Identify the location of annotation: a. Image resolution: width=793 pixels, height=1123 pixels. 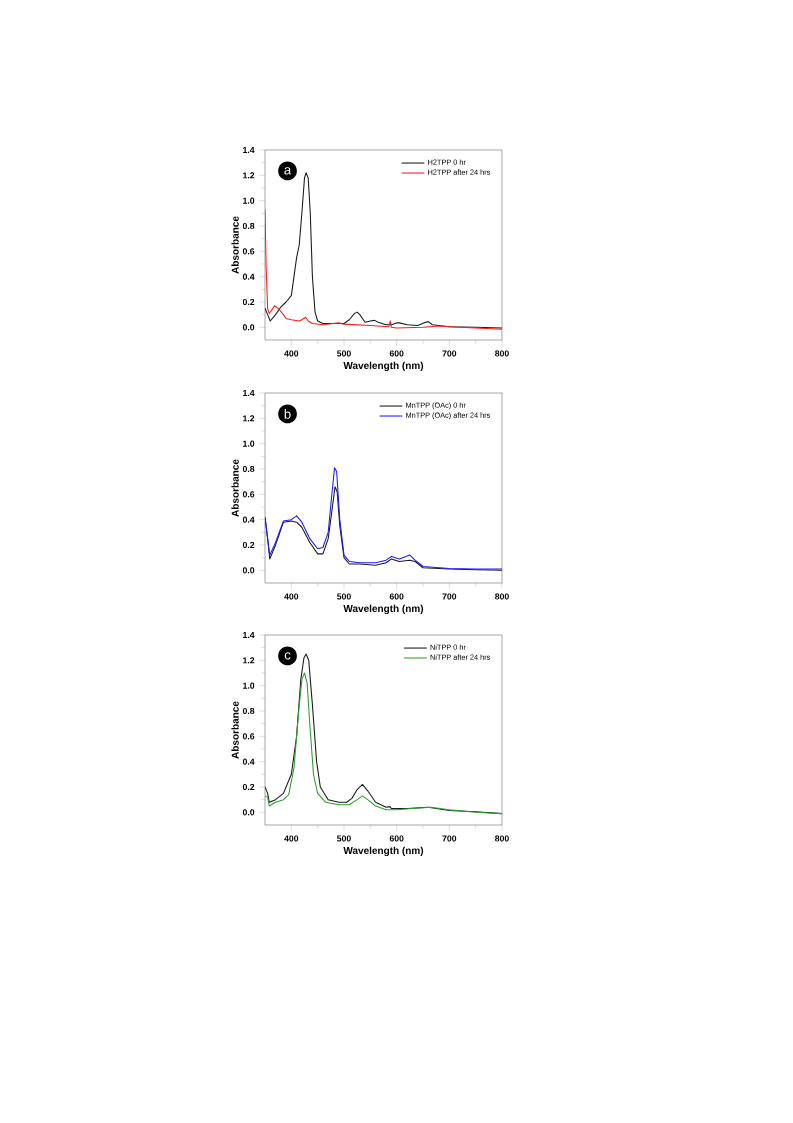
(288, 171).